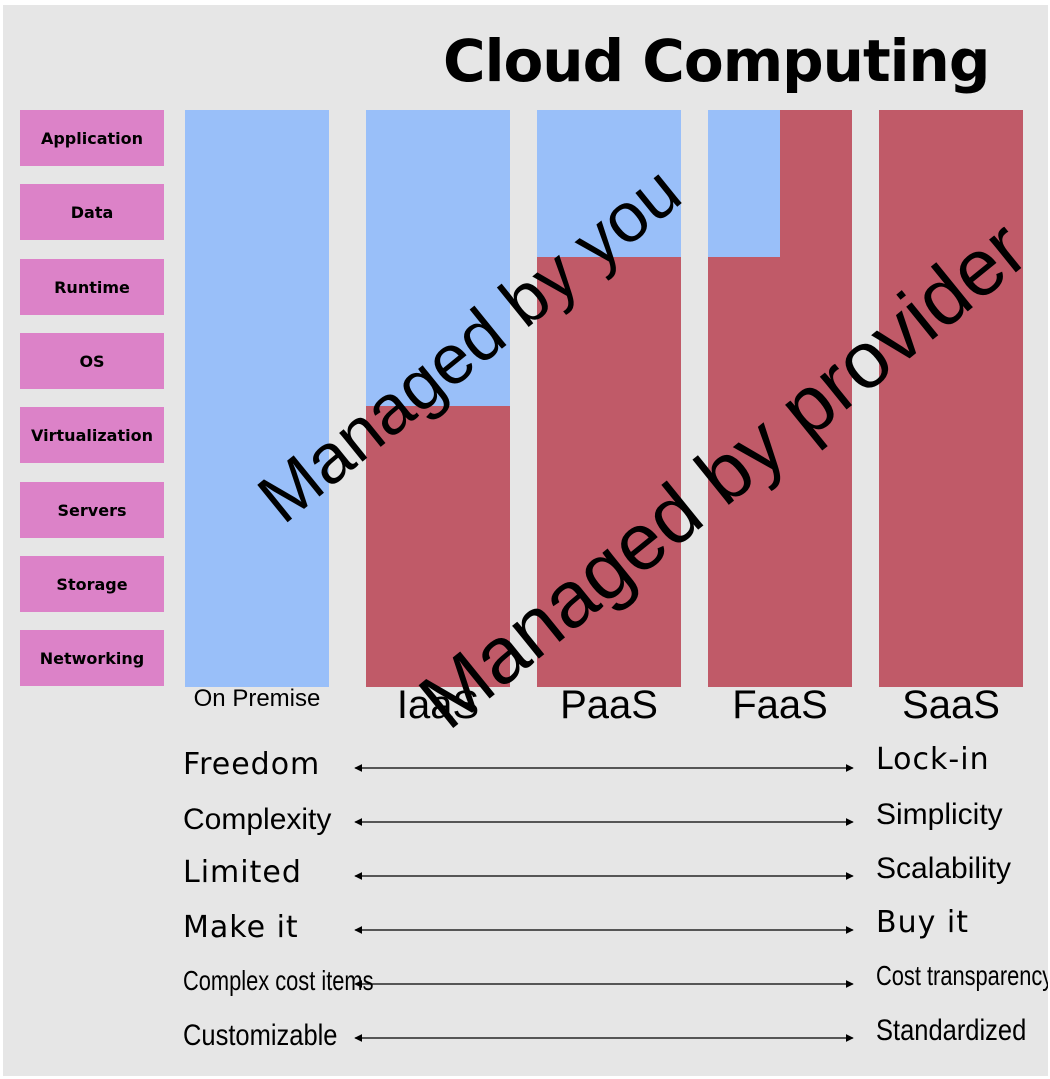  Describe the element at coordinates (951, 1030) in the screenshot. I see `comparison-right-standardized: Standardized` at that location.